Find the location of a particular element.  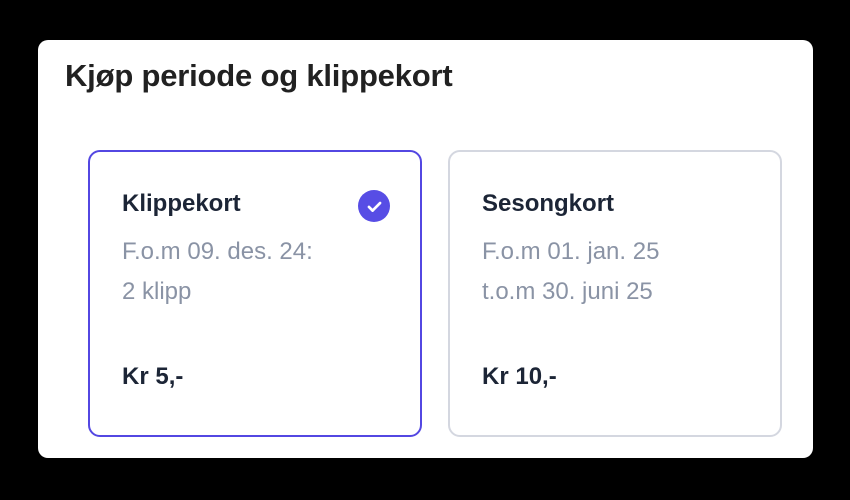

period-line: 2 klipp is located at coordinates (157, 291).